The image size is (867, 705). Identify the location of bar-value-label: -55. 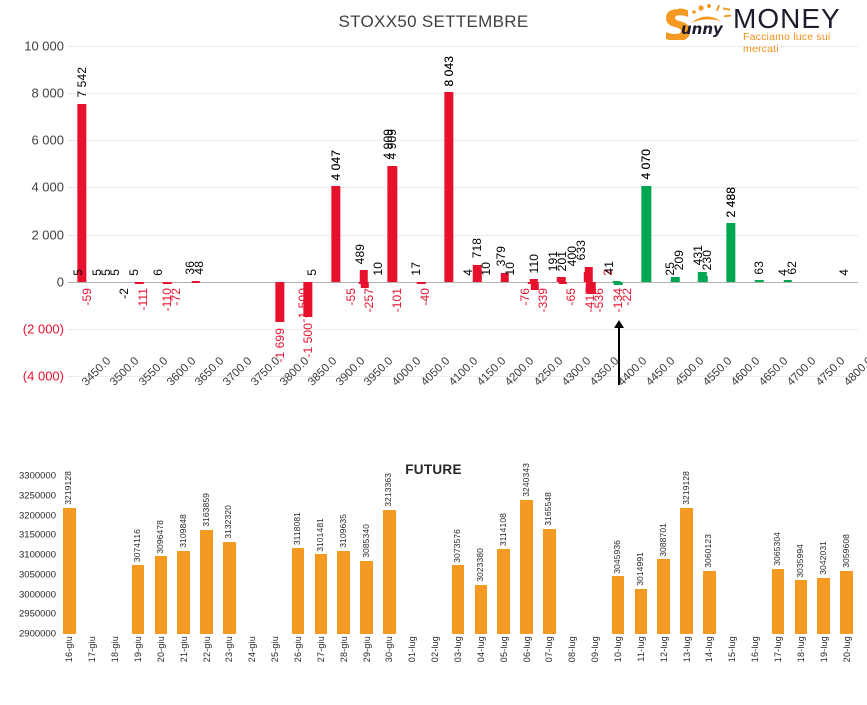
(350, 296).